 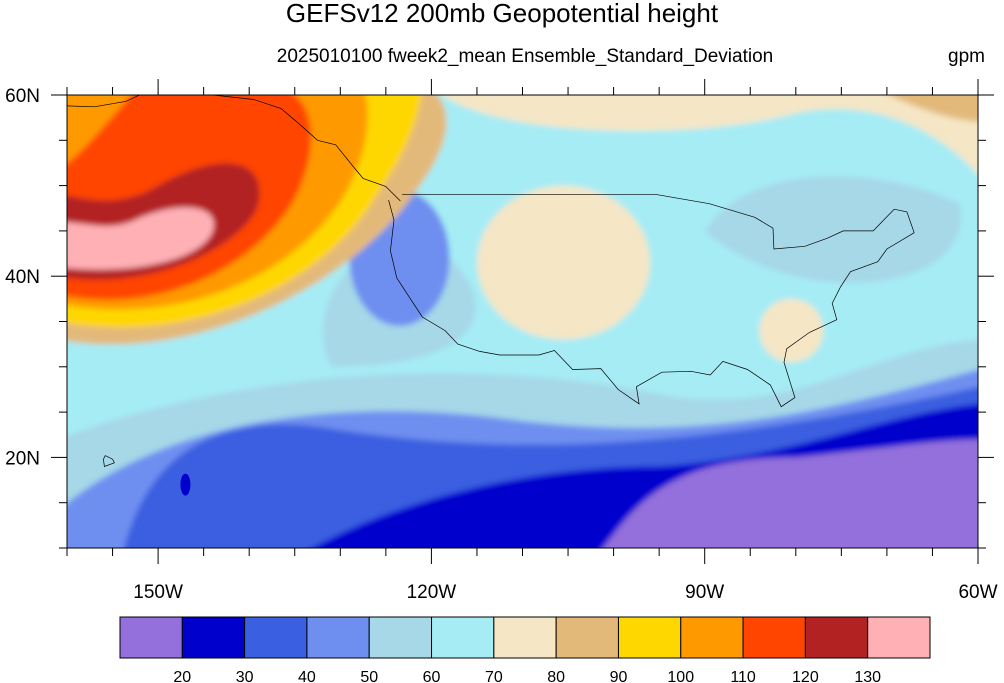 I want to click on colorbar, so click(x=525, y=637).